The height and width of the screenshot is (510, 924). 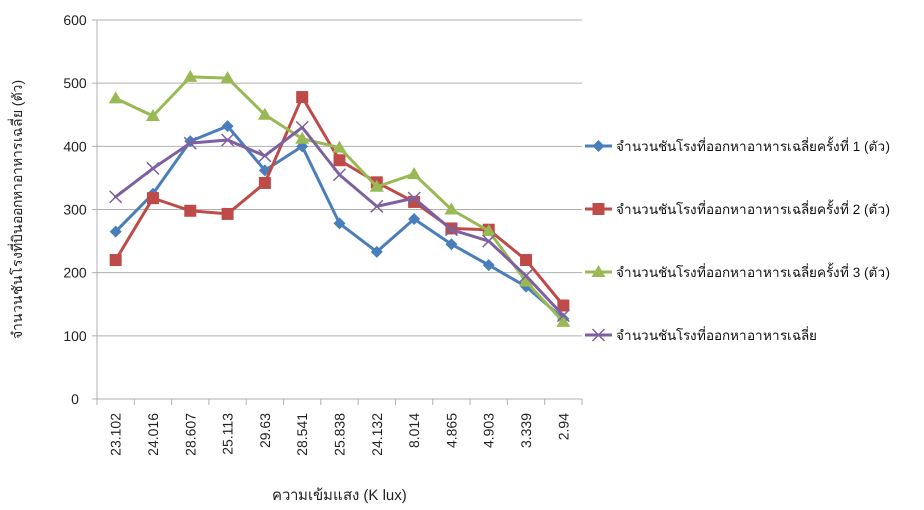 What do you see at coordinates (75, 83) in the screenshot?
I see `y-tick-label: 500` at bounding box center [75, 83].